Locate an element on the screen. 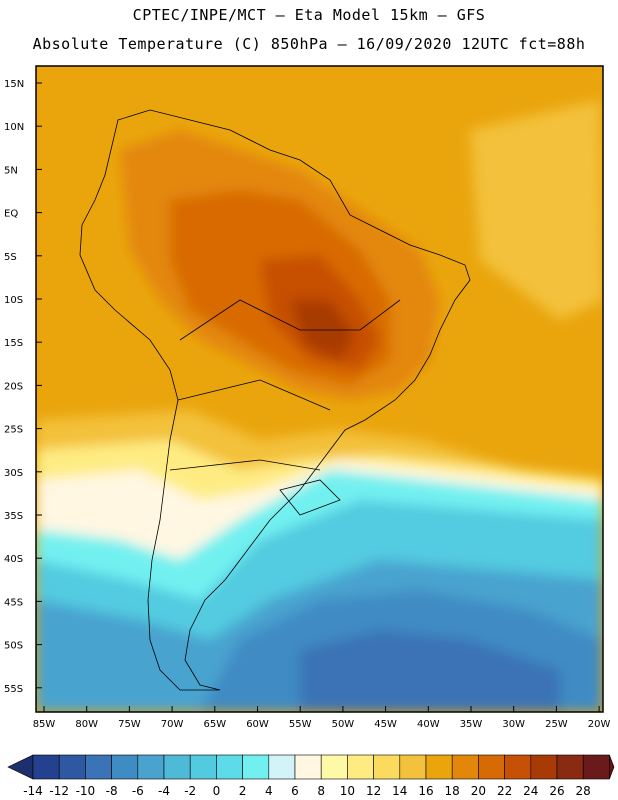 This screenshot has width=618, height=800. colorbar-label: 2 is located at coordinates (243, 791).